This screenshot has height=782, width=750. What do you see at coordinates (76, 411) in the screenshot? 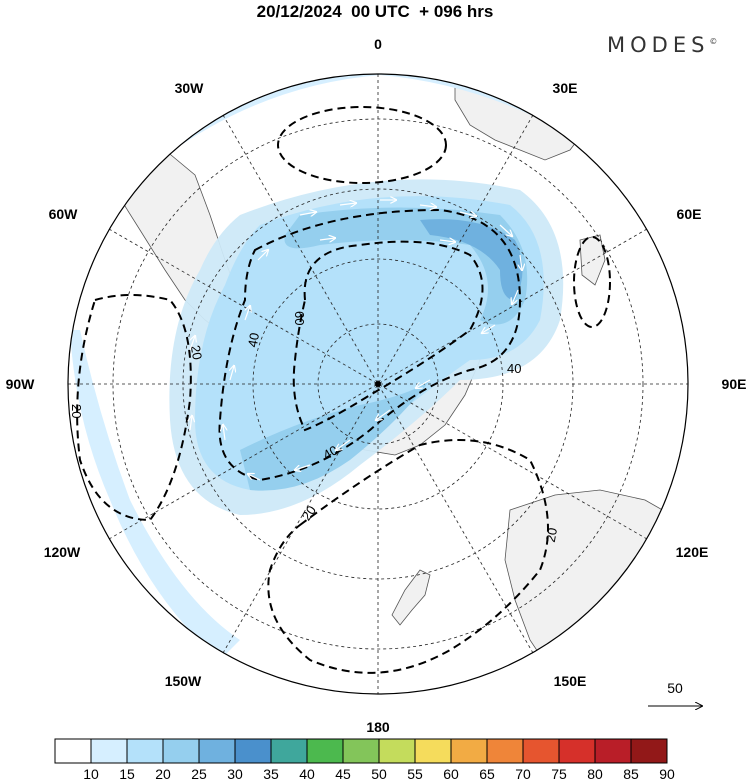
I see `contour-label-20b: 20` at bounding box center [76, 411].